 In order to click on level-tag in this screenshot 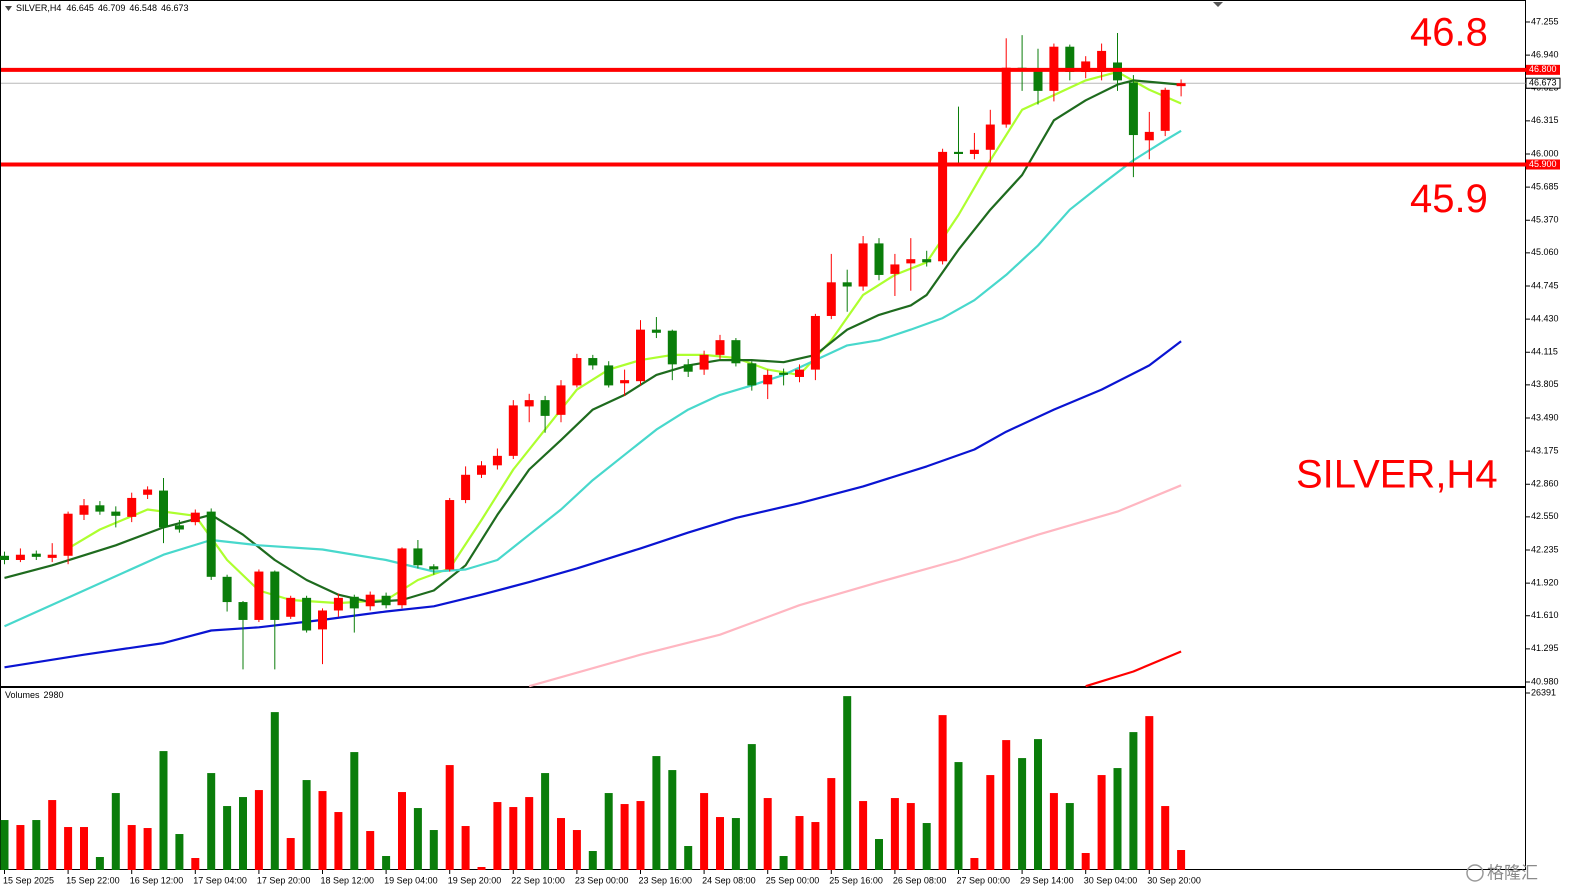, I will do `click(1543, 69)`.